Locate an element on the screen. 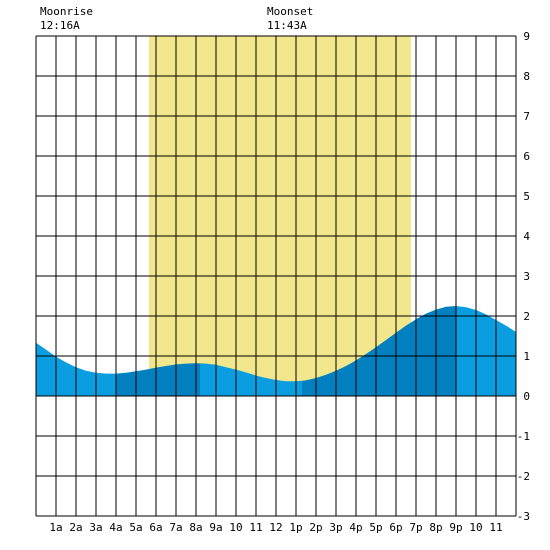 This screenshot has height=550, width=550. x-tick-label: 4a is located at coordinates (115, 527).